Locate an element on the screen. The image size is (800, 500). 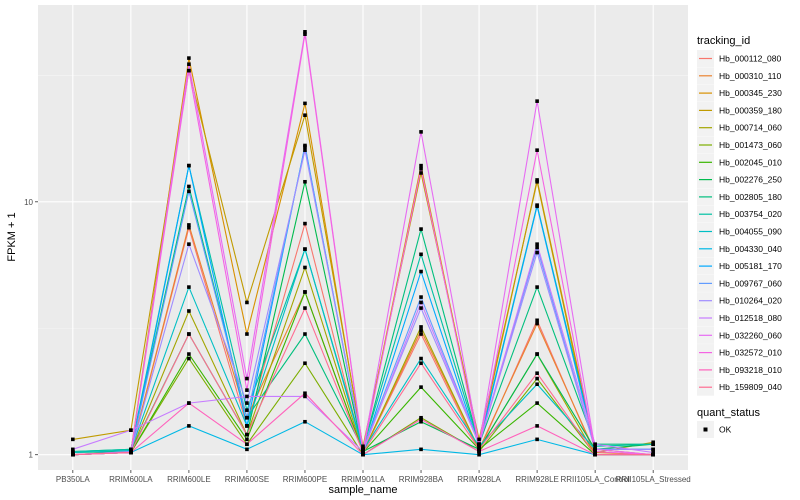
y-axis-ticks: 1 10 is located at coordinates (31, 329).